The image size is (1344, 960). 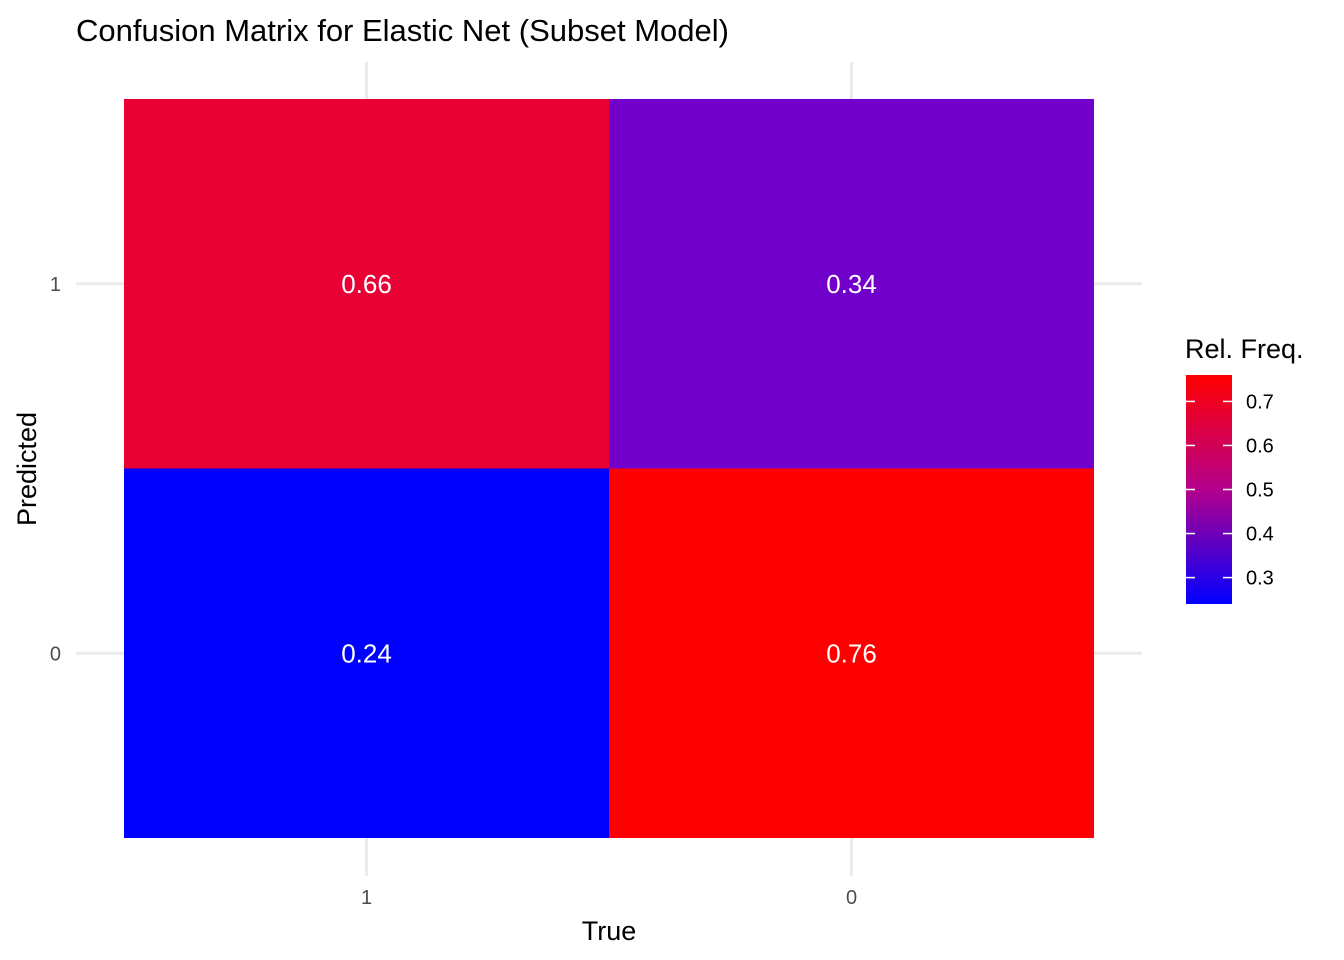 I want to click on x-tick-label: 1, so click(x=366, y=898).